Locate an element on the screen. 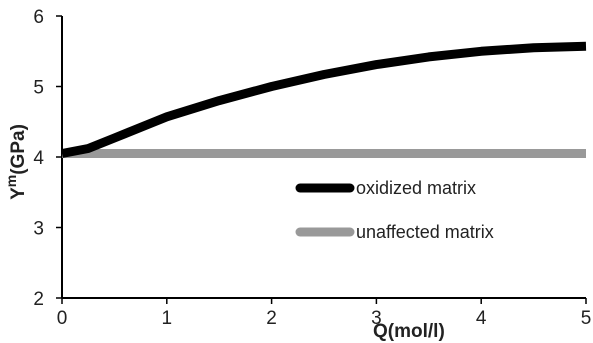 Image resolution: width=593 pixels, height=343 pixels. x-tick-label: 4 is located at coordinates (481, 318).